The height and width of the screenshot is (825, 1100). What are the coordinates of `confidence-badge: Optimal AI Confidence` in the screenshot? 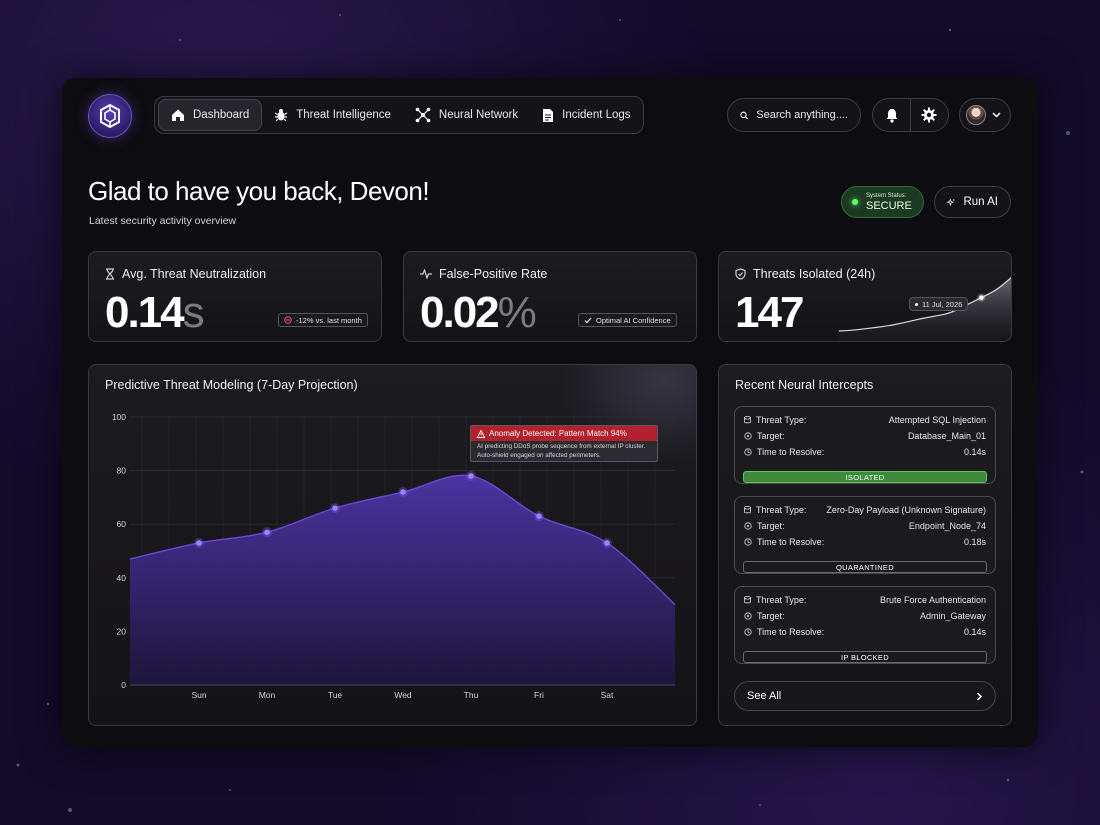 It's located at (627, 320).